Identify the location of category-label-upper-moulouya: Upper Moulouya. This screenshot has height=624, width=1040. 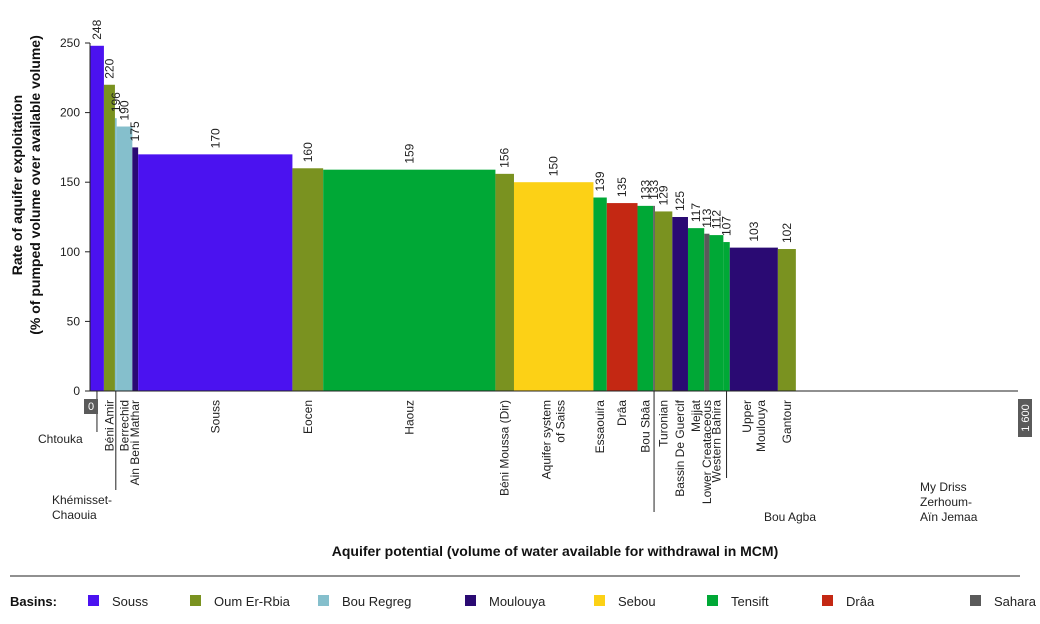
(754, 426).